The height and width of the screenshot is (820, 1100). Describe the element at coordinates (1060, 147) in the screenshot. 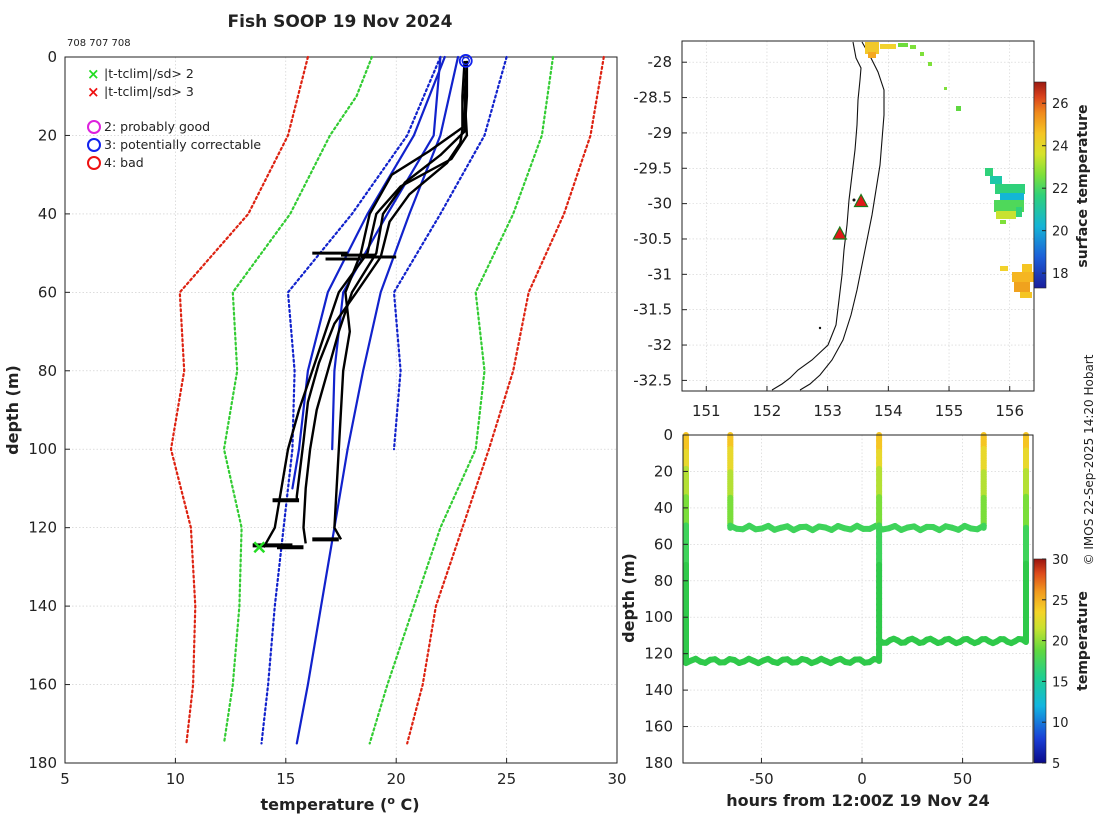

I see `sst-colorbar-tick-label: 24` at that location.